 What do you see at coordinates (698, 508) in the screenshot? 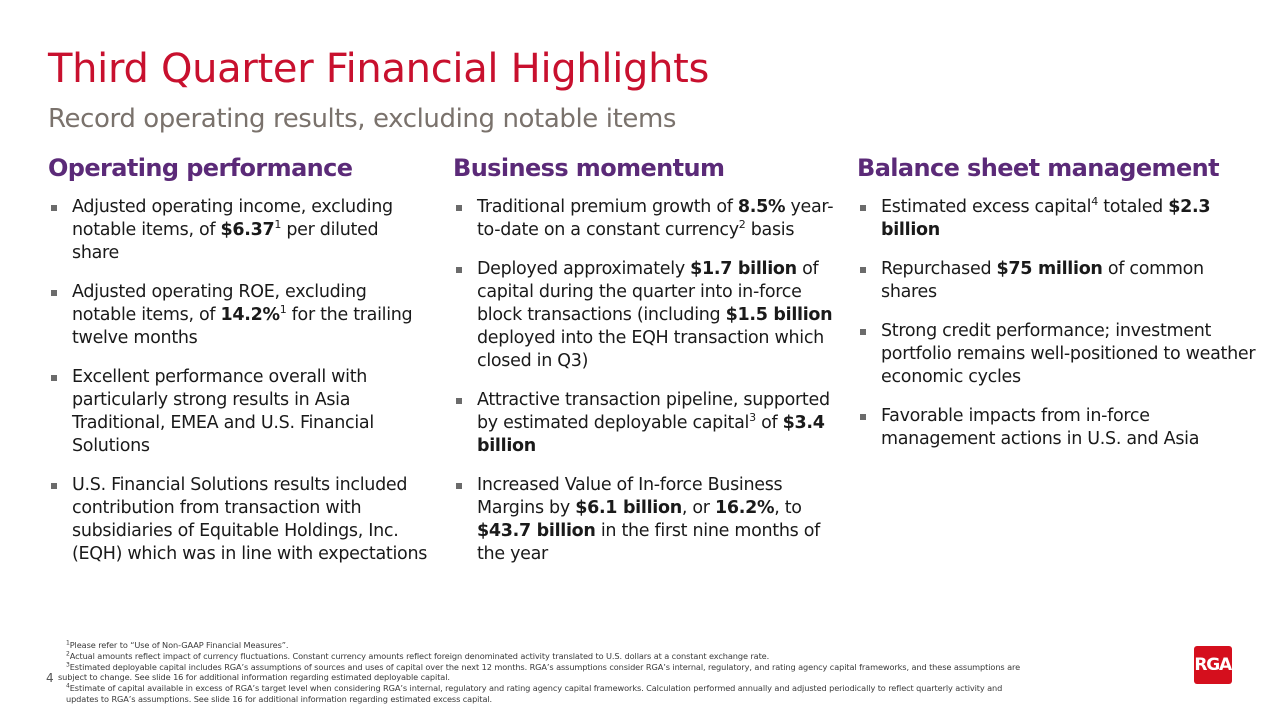
I see `bullet-text: , or` at bounding box center [698, 508].